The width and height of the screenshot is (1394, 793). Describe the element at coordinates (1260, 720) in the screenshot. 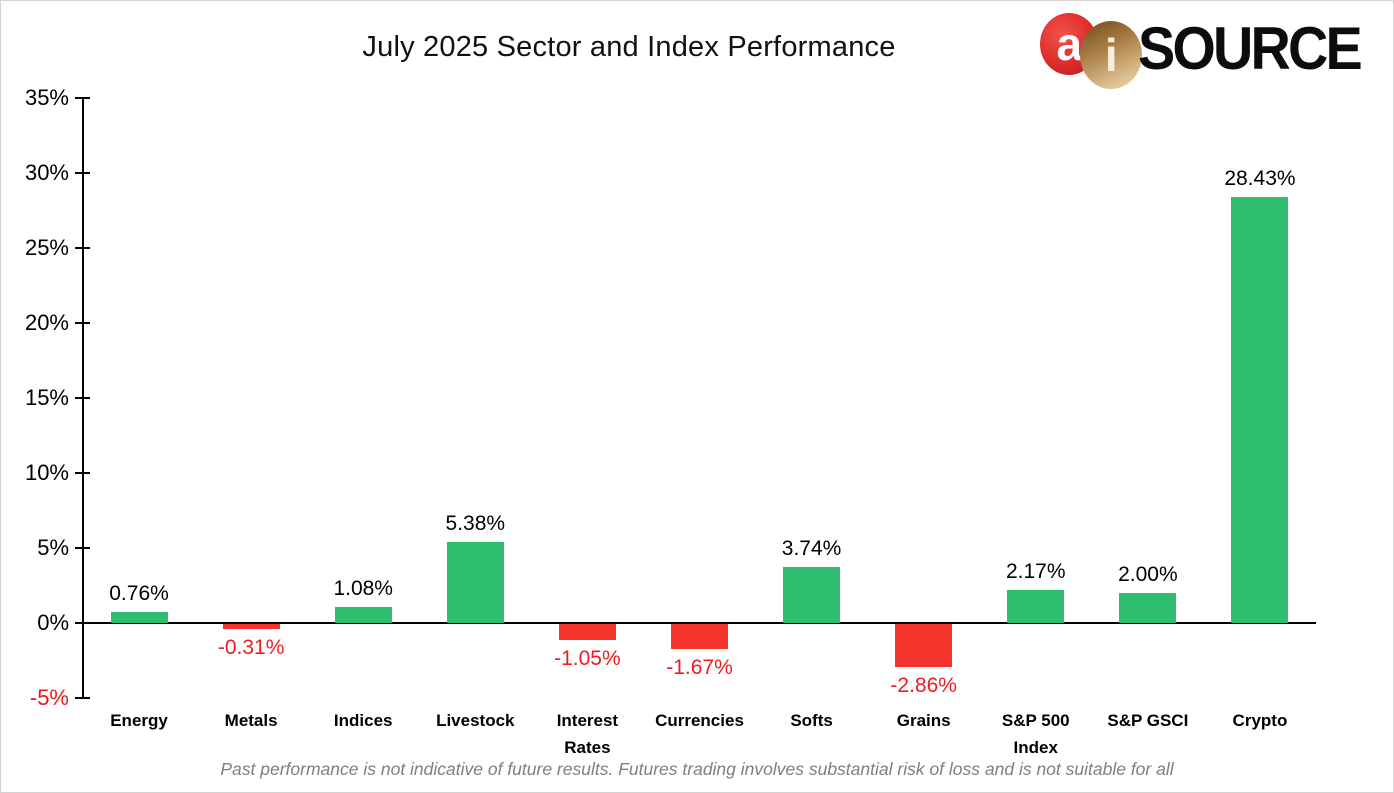

I see `category-label: Crypto` at that location.